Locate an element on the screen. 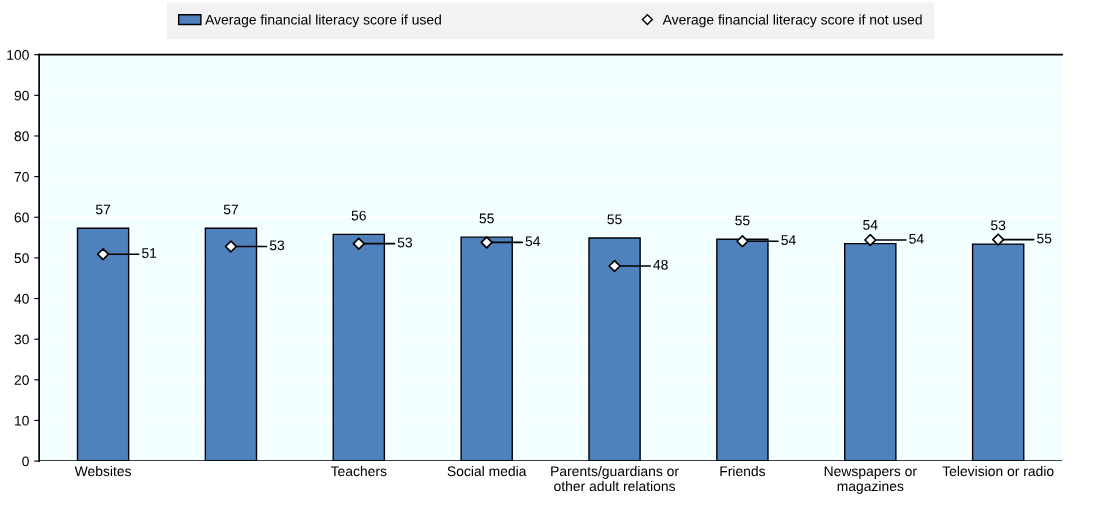 Image resolution: width=1118 pixels, height=521 pixels. data-label: 48 is located at coordinates (660, 264).